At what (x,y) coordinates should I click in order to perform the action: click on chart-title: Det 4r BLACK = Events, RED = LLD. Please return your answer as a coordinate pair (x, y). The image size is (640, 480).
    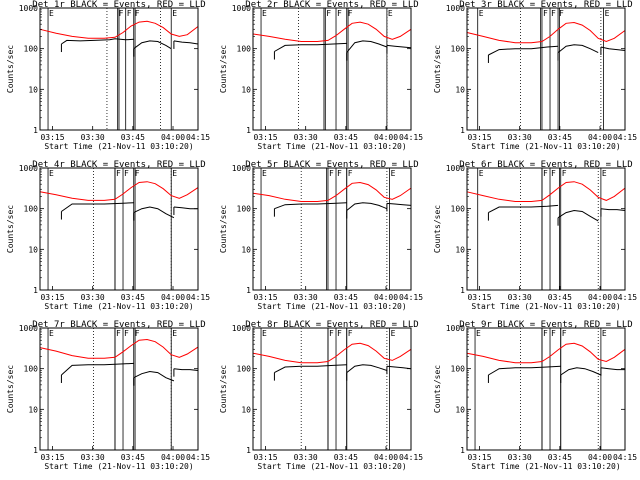
    Looking at the image, I should click on (118, 165).